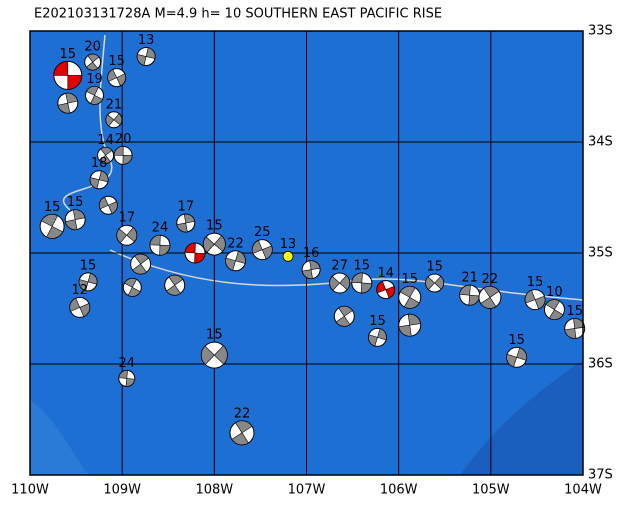  What do you see at coordinates (600, 142) in the screenshot?
I see `y-tick-label: 34S` at bounding box center [600, 142].